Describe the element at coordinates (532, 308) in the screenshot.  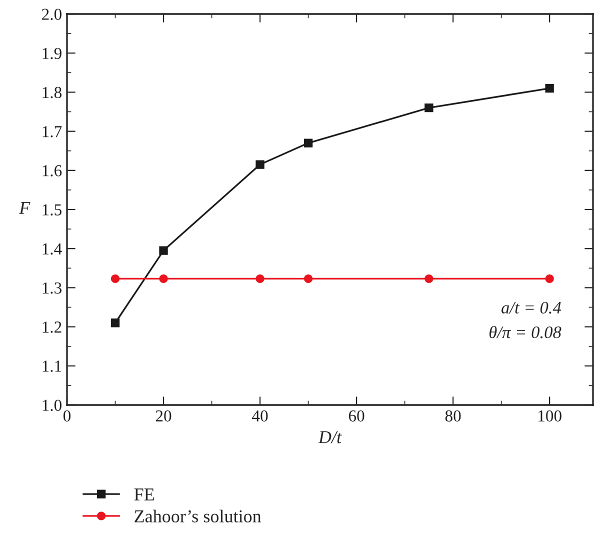
I see `annotation: a/t = 0.4` at that location.